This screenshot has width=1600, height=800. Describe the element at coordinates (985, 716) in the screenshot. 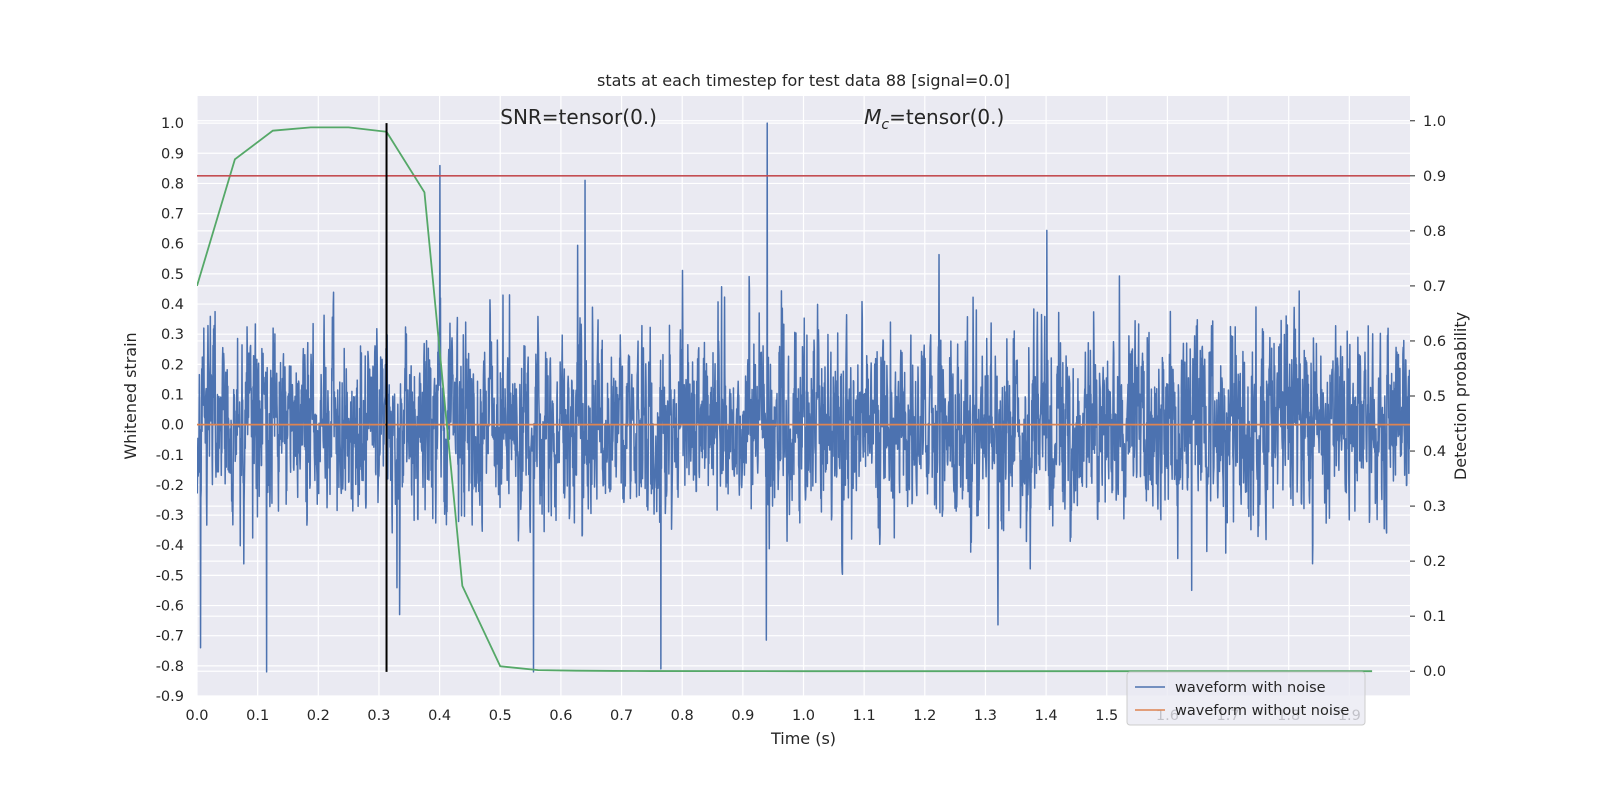

I see `x-tick-label: 1.3` at that location.